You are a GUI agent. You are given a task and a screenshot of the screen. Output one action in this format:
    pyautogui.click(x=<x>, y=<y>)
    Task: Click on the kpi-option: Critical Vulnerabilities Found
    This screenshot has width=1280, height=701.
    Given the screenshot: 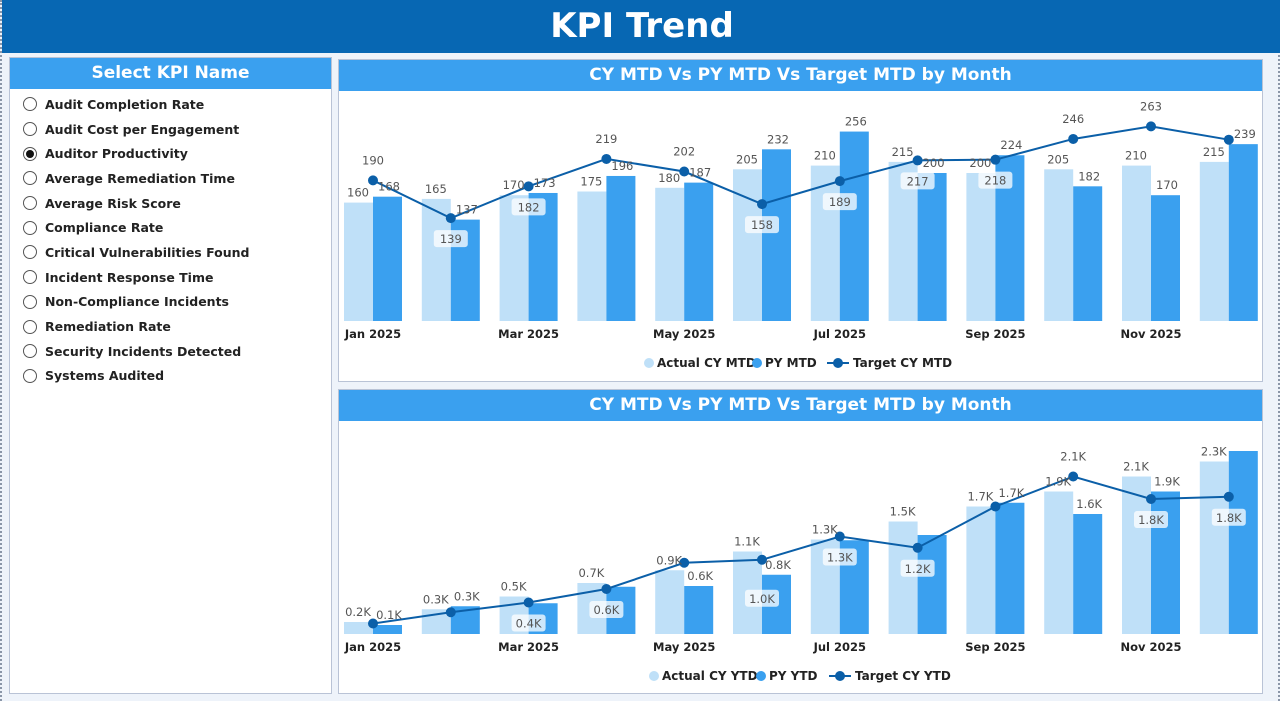 What is the action you would take?
    pyautogui.click(x=170, y=252)
    